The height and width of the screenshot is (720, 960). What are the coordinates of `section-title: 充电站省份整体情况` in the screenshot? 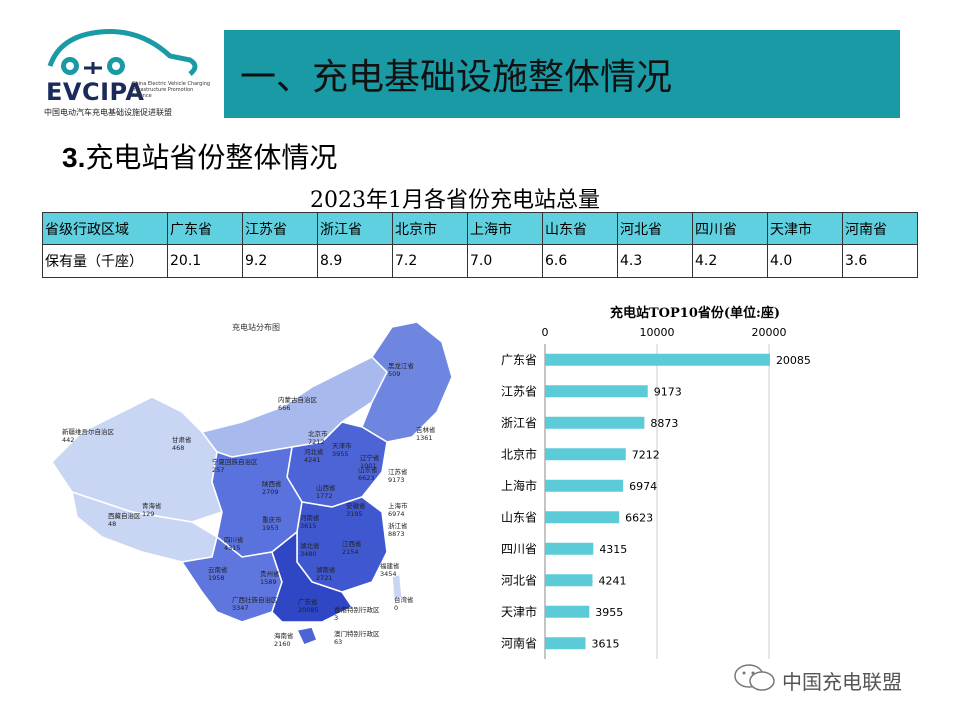 It's located at (211, 157).